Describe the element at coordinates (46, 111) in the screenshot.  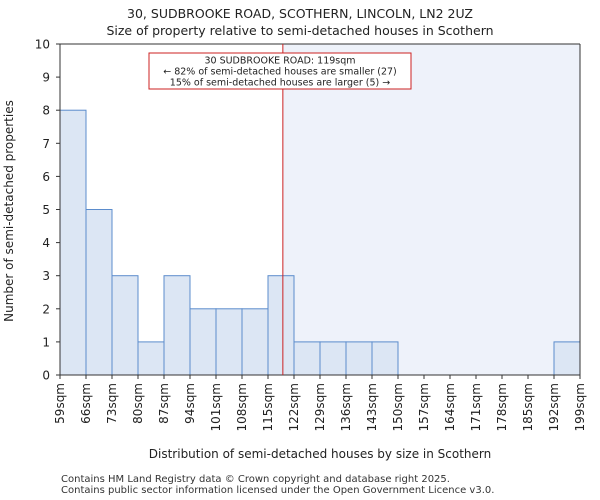
I see `y-tick-label: 8` at that location.